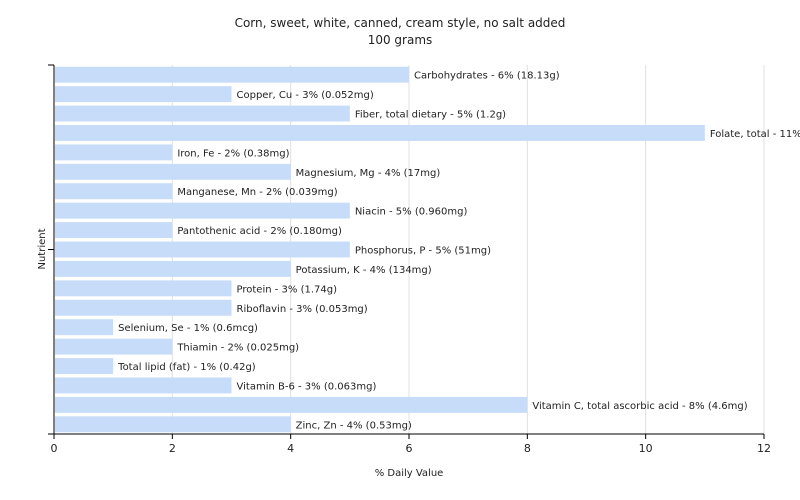  Describe the element at coordinates (287, 289) in the screenshot. I see `bar-label: Protein - 3% (1.74g)` at that location.